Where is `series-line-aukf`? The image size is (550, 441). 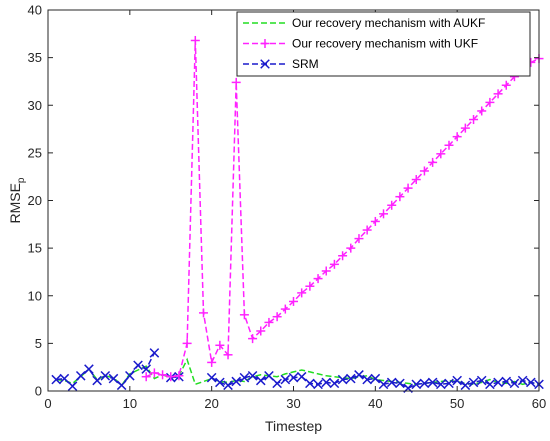
series-line-aukf is located at coordinates (298, 372).